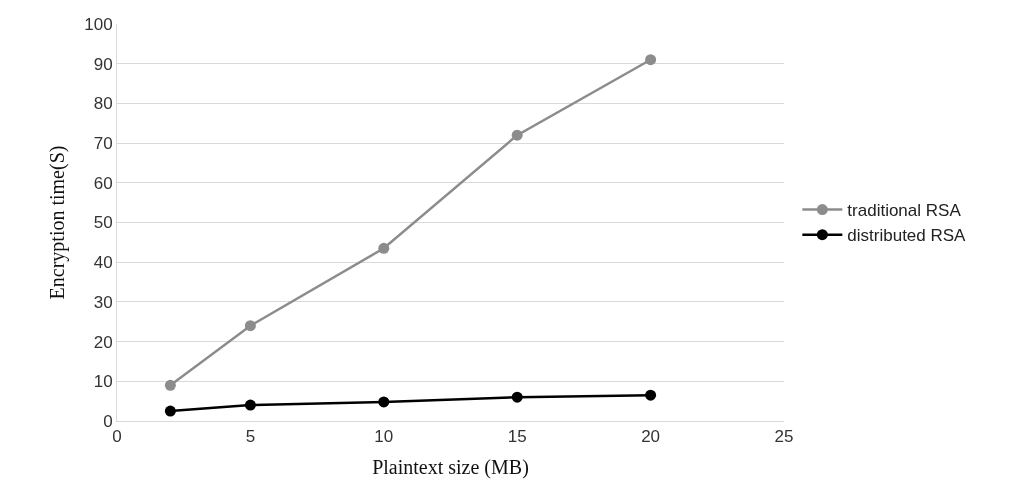 This screenshot has height=504, width=1034. Describe the element at coordinates (57, 222) in the screenshot. I see `y-axis-title: Encryption time(S)` at that location.